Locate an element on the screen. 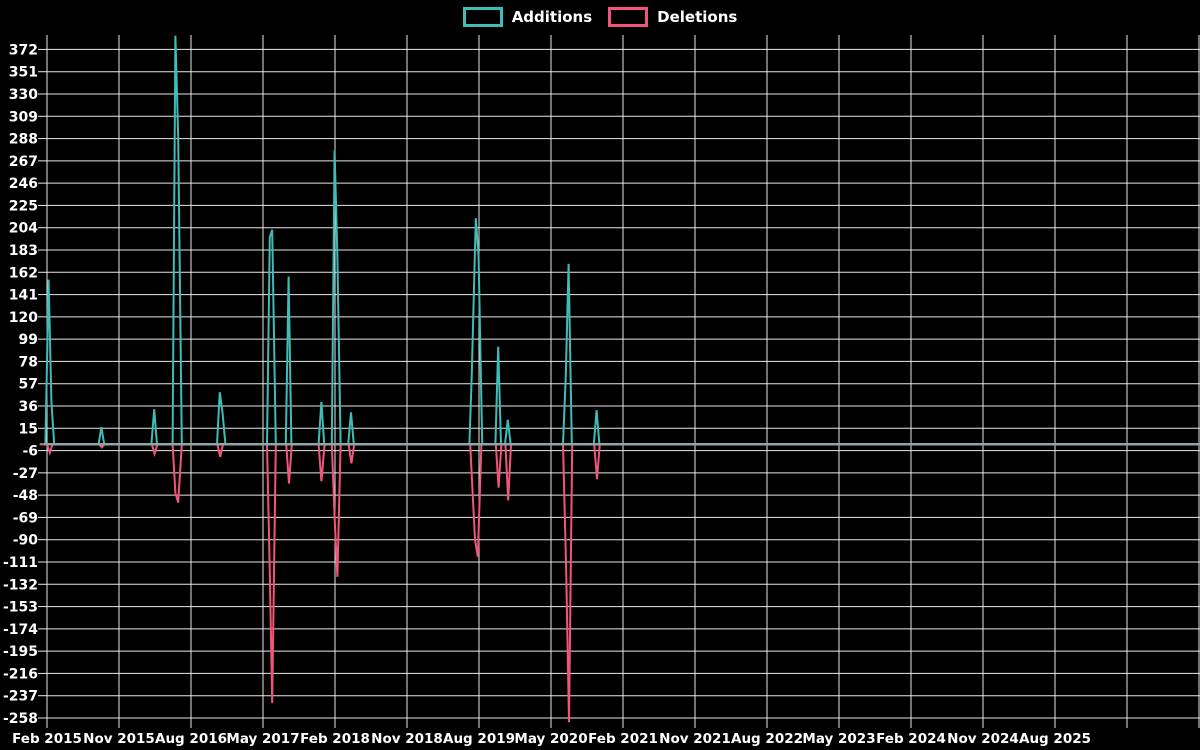 Image resolution: width=1200 pixels, height=750 pixels. x-tick-label: May 2017 is located at coordinates (262, 739).